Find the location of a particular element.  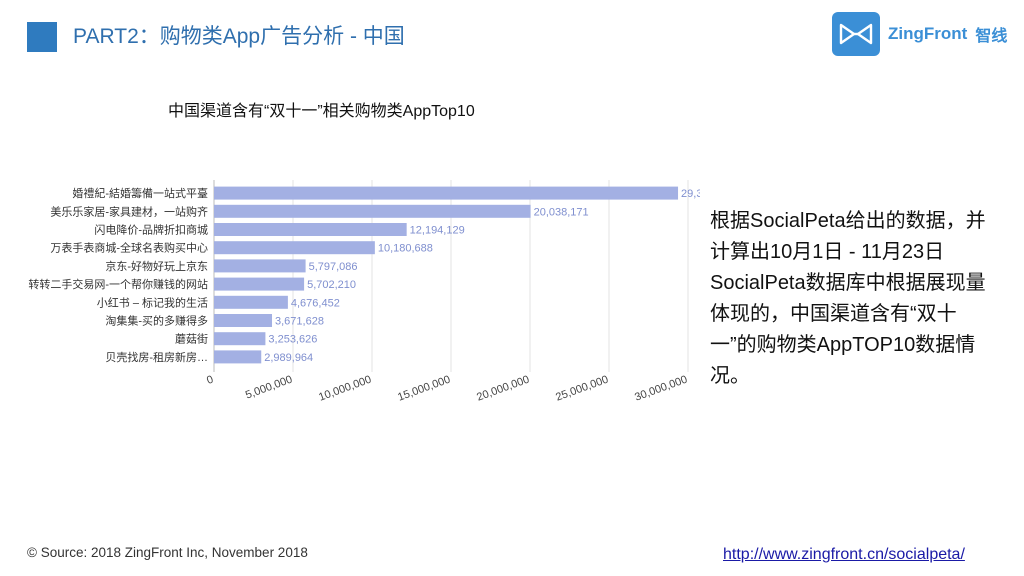

source-link: http://www.zingfront.cn/socialpeta/ is located at coordinates (844, 554).